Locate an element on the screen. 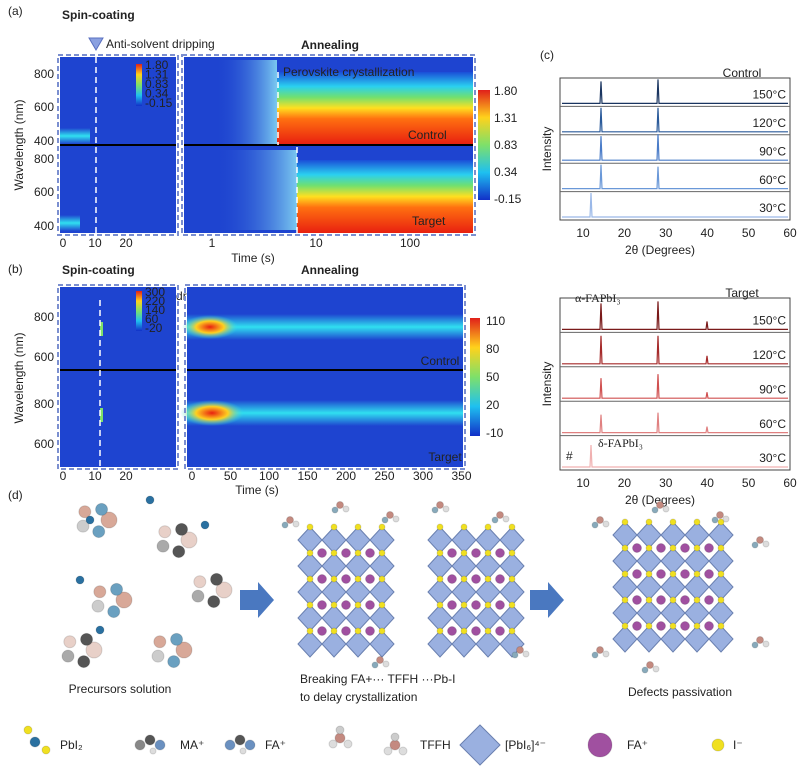  label: Target is located at coordinates (445, 457).